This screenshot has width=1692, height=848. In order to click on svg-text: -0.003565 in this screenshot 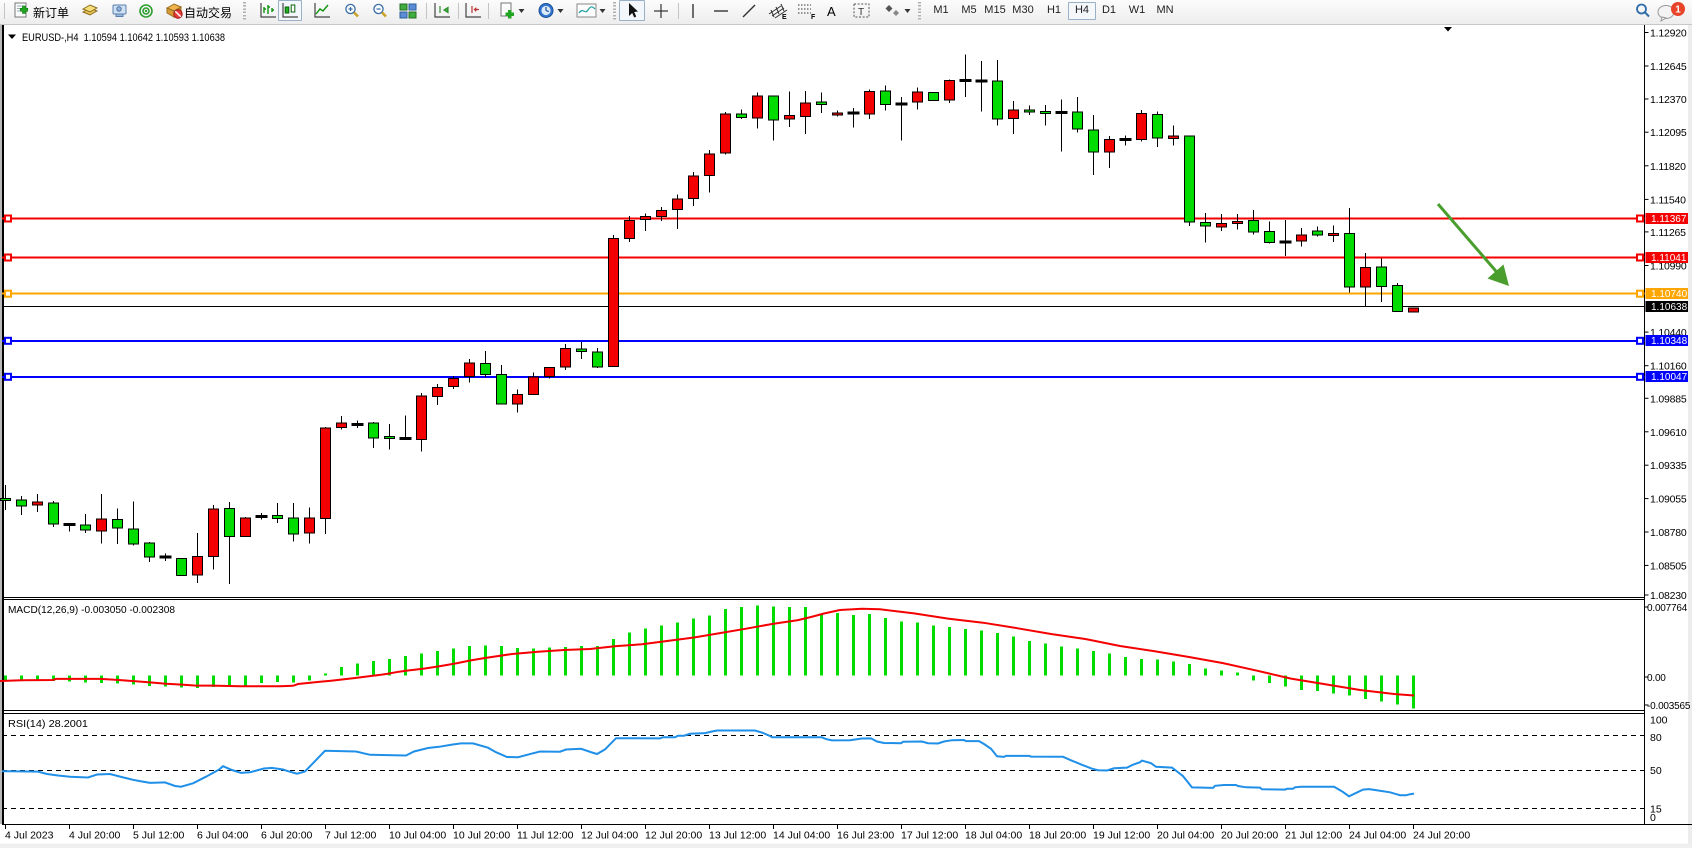, I will do `click(1669, 706)`.